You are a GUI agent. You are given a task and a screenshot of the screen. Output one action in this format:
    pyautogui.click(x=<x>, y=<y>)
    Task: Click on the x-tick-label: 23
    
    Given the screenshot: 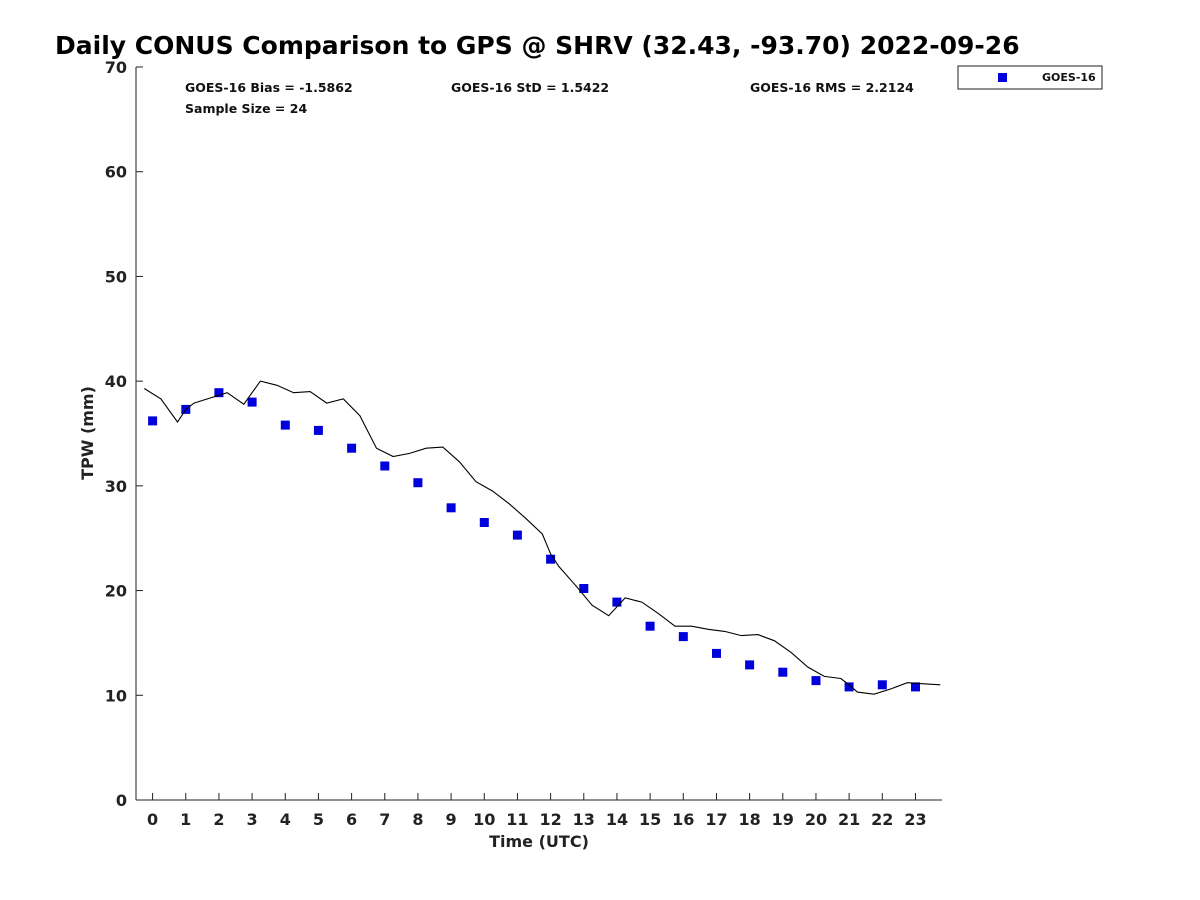 What is the action you would take?
    pyautogui.click(x=915, y=819)
    